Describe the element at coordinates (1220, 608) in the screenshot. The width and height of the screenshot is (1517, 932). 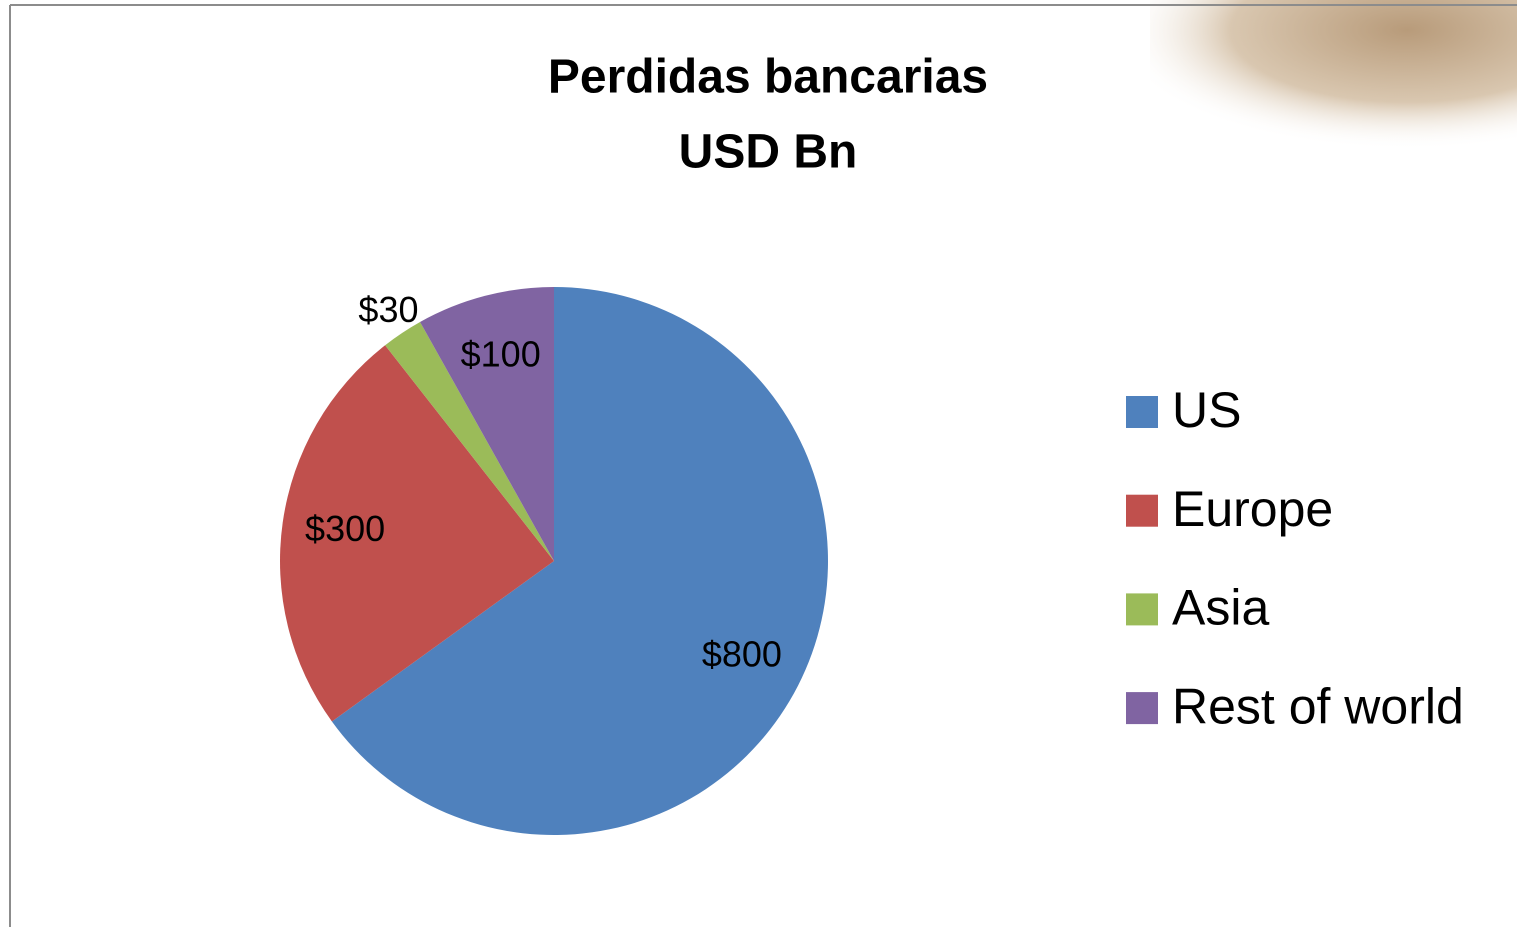
I see `legend-label: Asia` at that location.